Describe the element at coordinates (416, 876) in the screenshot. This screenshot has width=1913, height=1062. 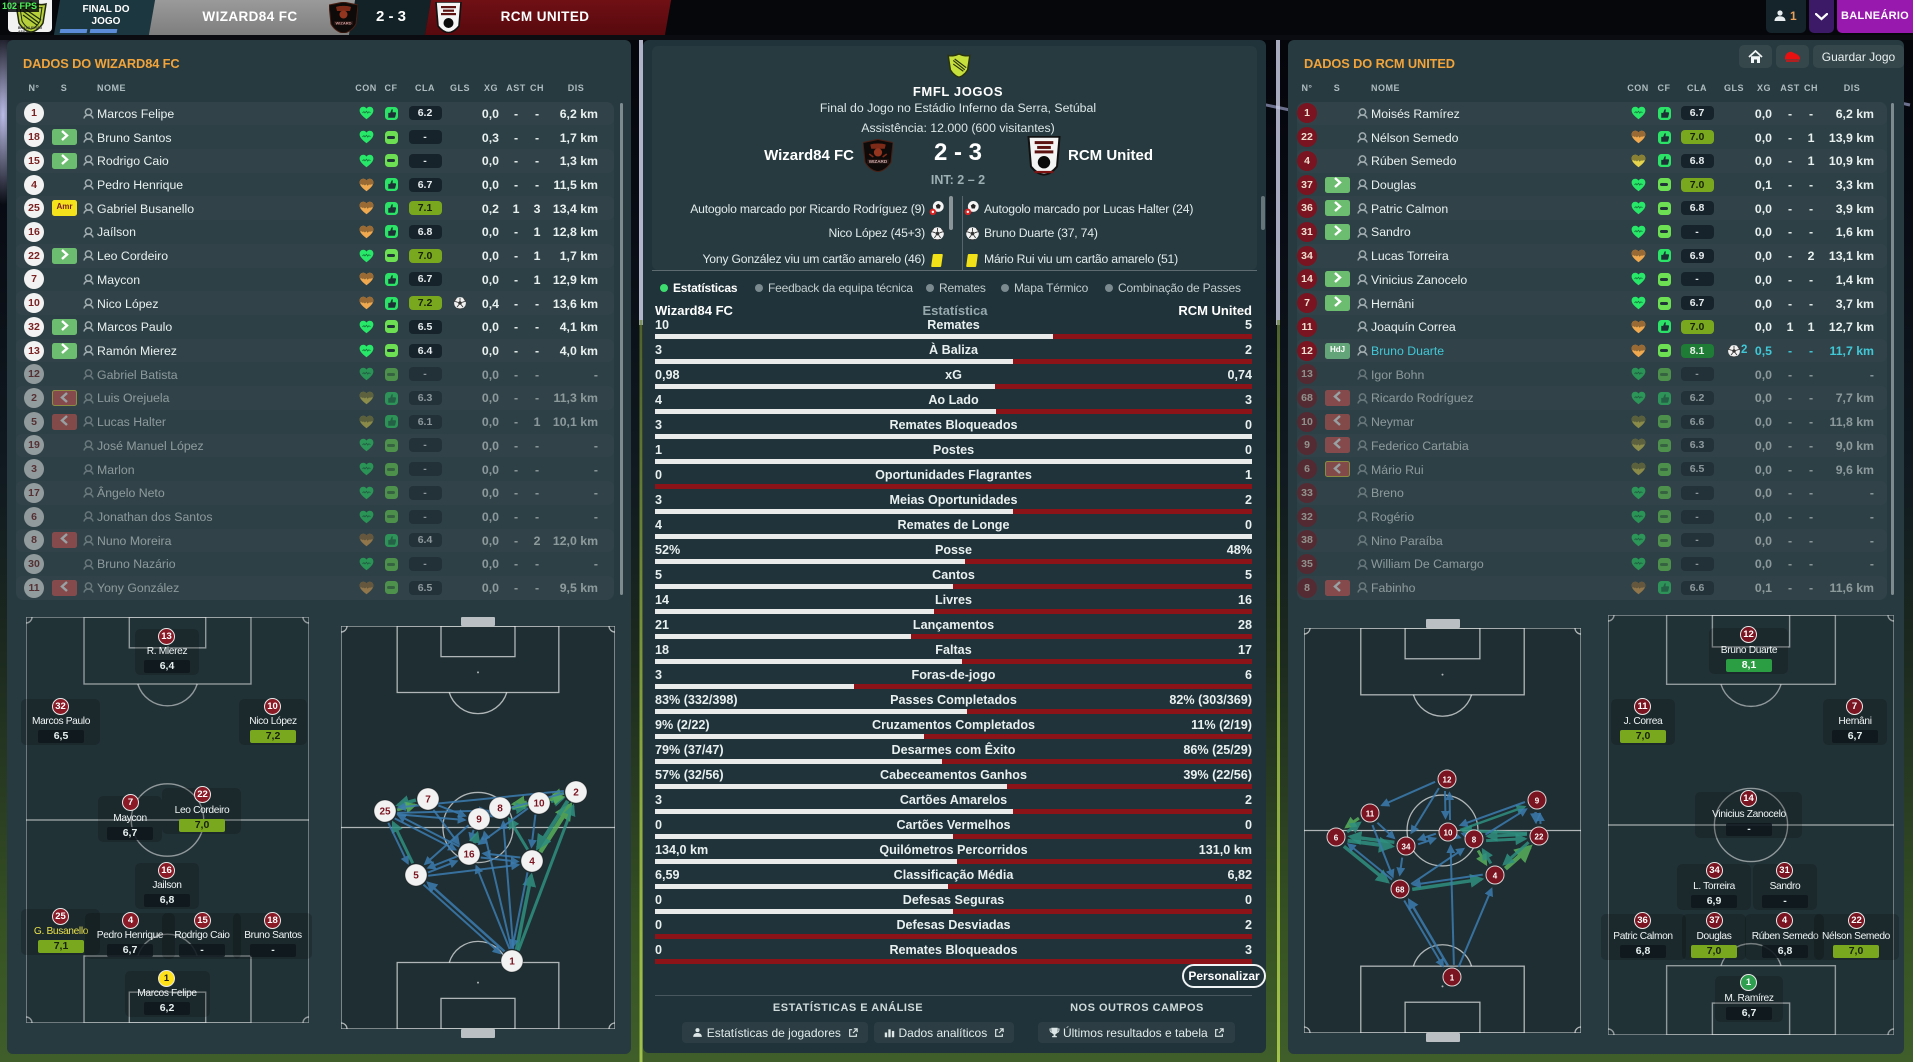
I see `svg-text: 5` at that location.